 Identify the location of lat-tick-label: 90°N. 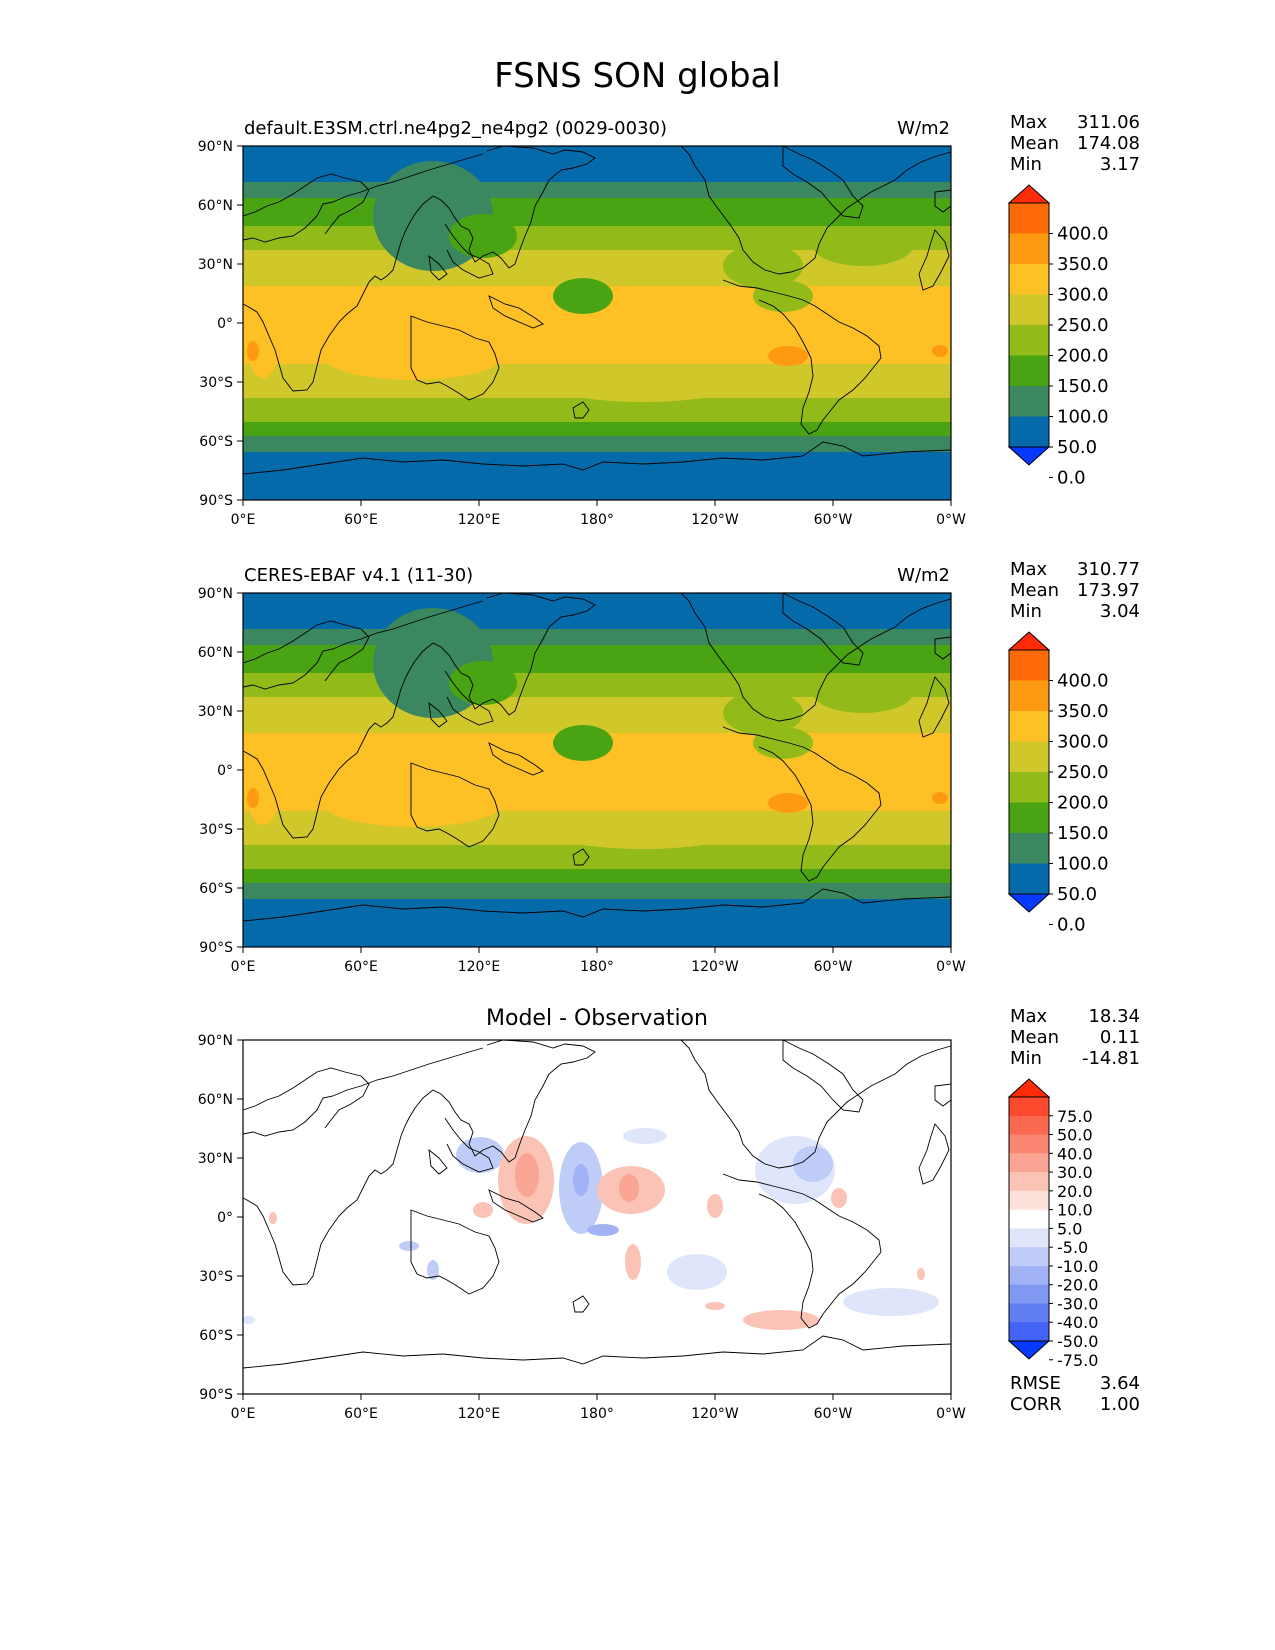
(215, 1041).